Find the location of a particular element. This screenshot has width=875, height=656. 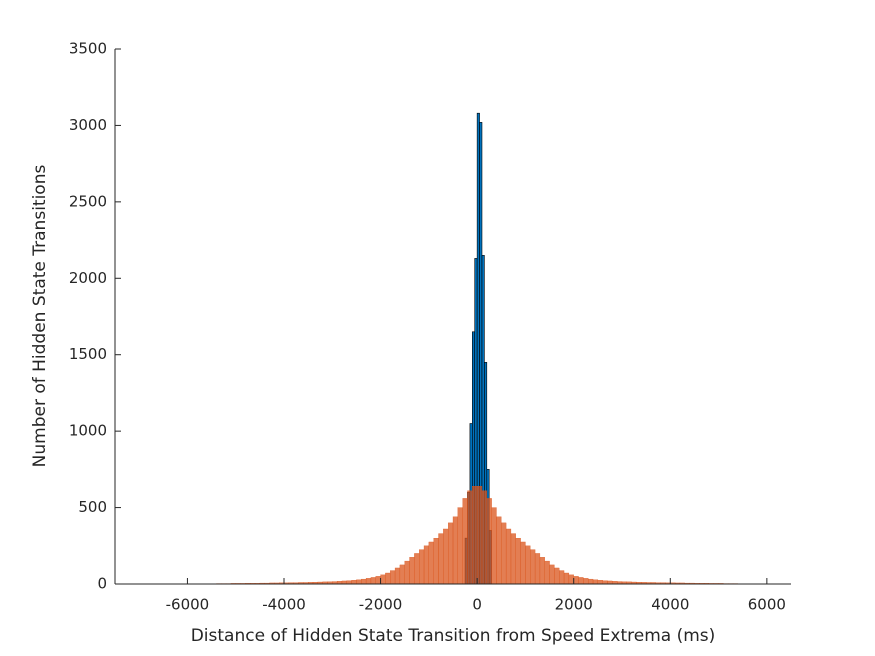

y-tick-label: 0 is located at coordinates (102, 584).